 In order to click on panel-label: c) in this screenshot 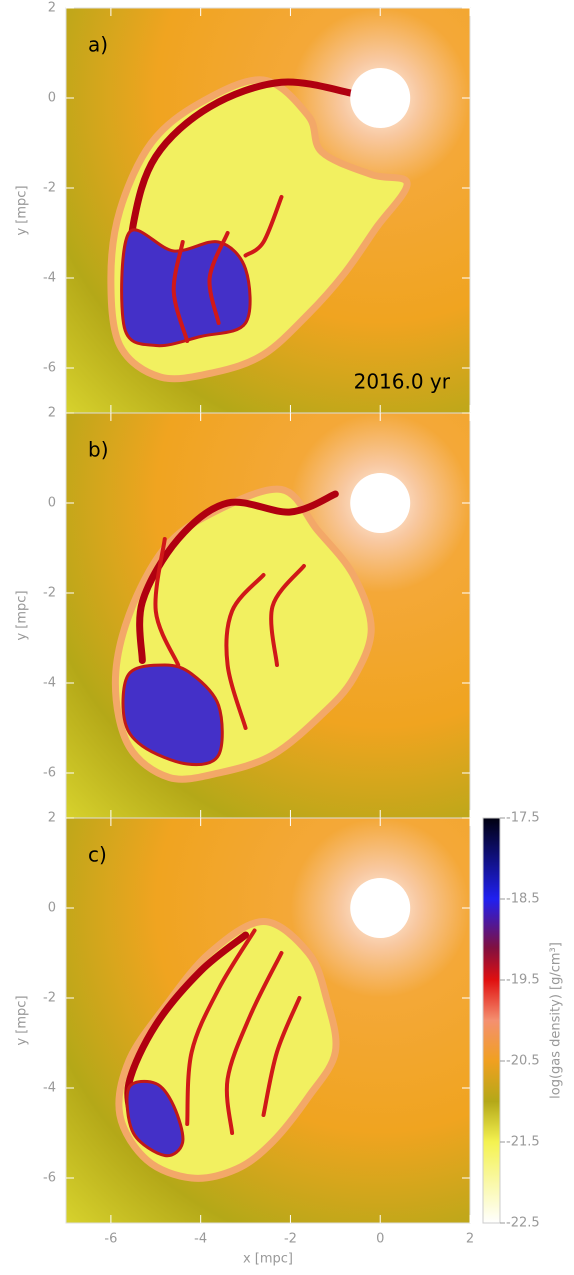, I will do `click(97, 855)`.